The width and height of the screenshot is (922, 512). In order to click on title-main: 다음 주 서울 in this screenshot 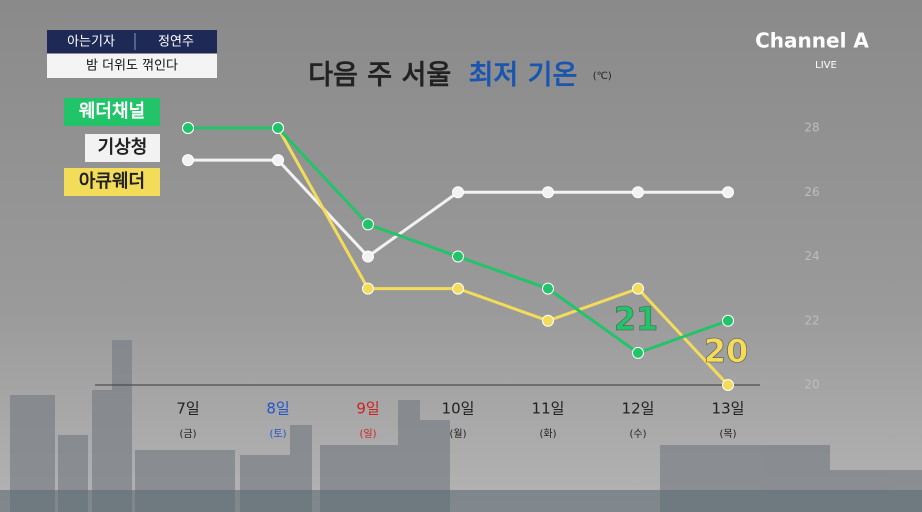, I will do `click(379, 75)`.